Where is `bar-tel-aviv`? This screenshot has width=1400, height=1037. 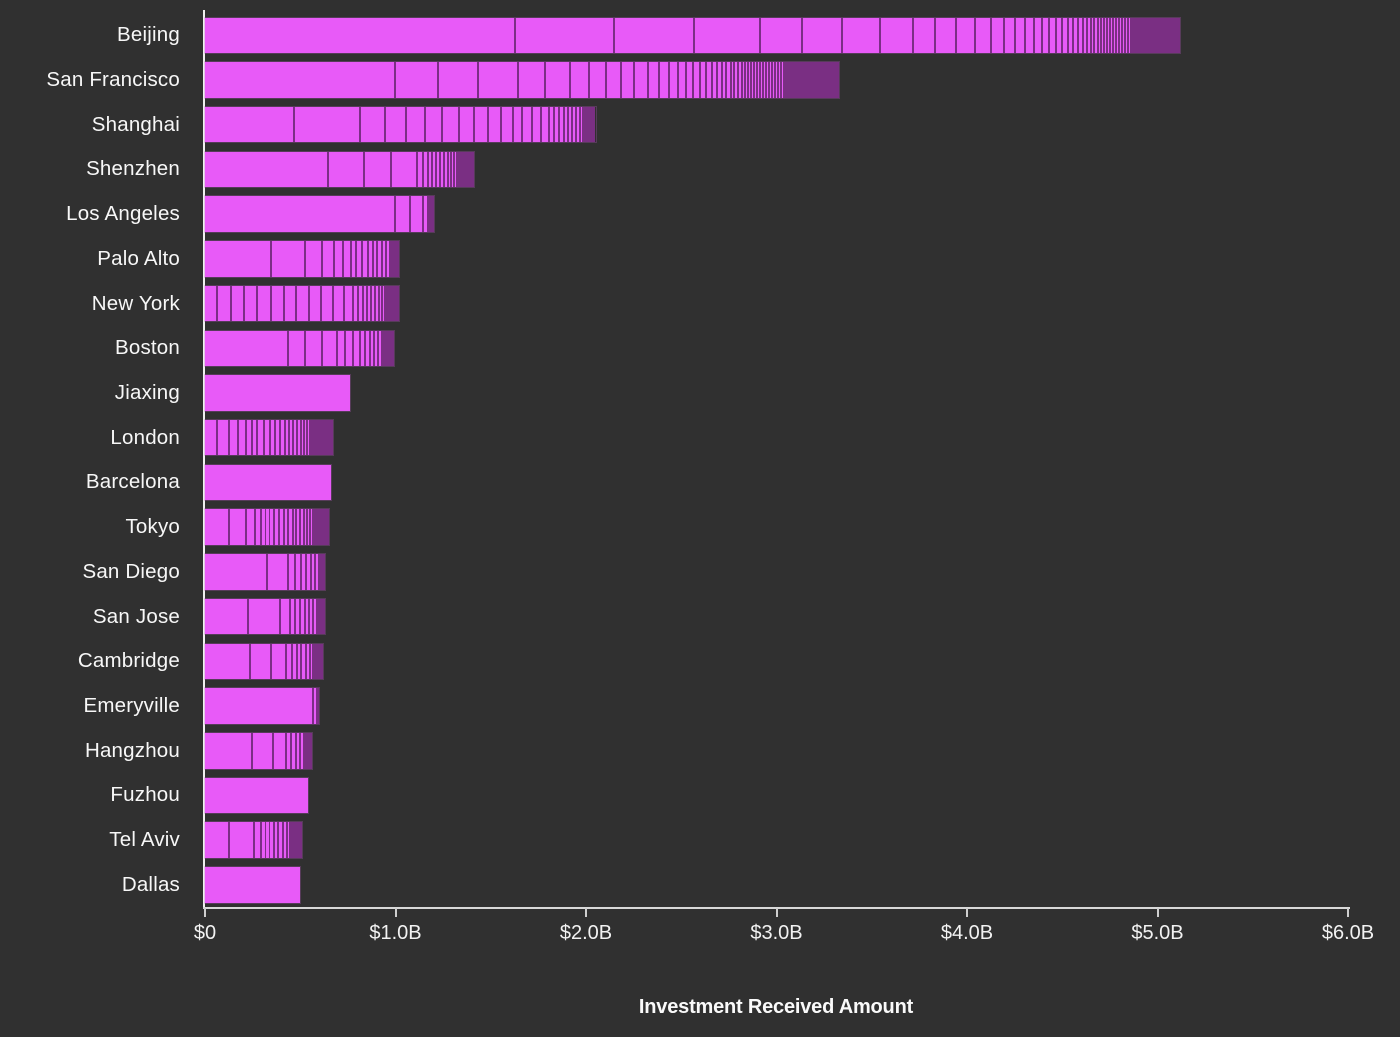
bar-tel-aviv is located at coordinates (254, 840).